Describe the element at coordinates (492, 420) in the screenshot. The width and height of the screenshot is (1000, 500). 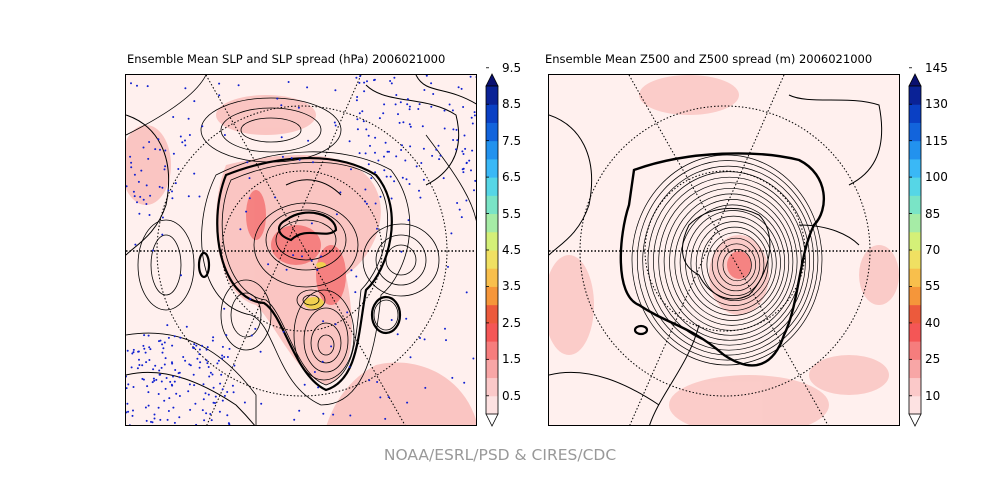
I see `colorbar-under-arrow` at that location.